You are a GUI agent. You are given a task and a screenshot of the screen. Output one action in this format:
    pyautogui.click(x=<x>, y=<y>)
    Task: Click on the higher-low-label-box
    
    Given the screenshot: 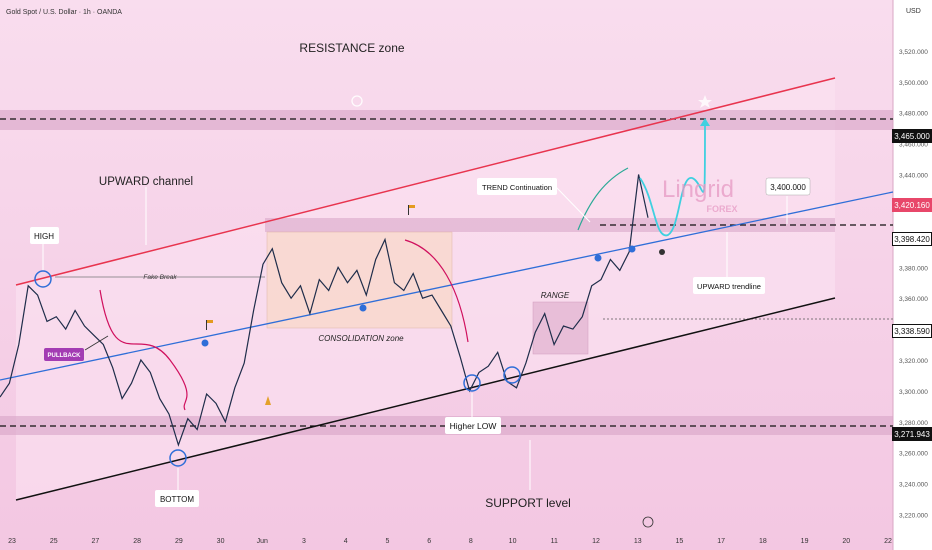 What is the action you would take?
    pyautogui.click(x=473, y=425)
    